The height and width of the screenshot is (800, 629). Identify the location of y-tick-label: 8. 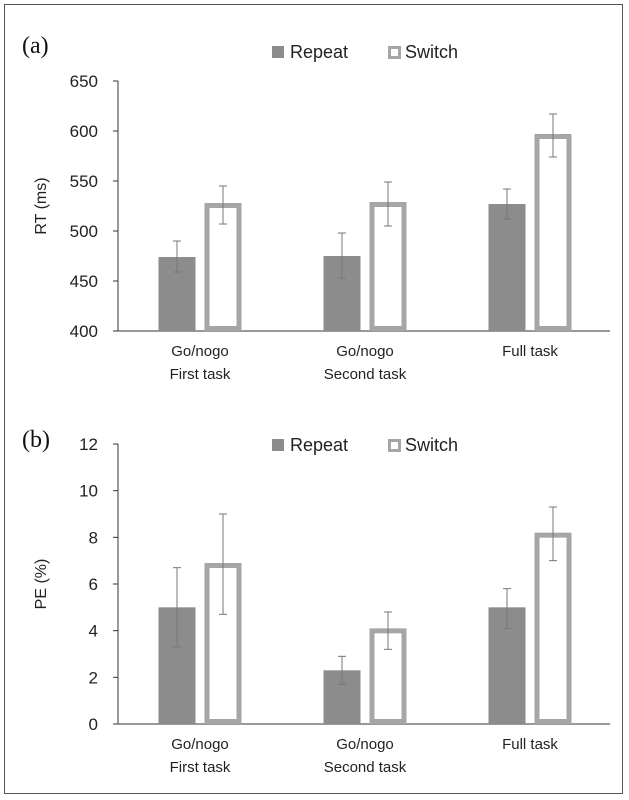
(93, 537).